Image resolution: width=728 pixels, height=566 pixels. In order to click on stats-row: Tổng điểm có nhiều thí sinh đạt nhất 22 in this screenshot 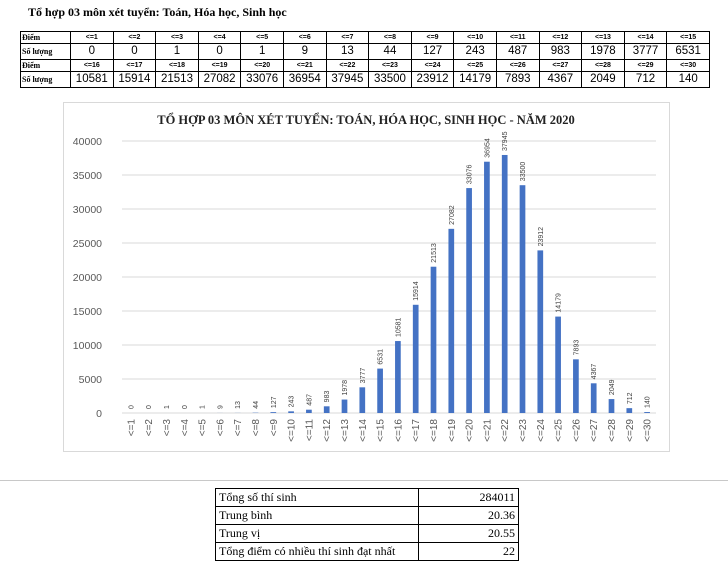, I will do `click(367, 551)`.